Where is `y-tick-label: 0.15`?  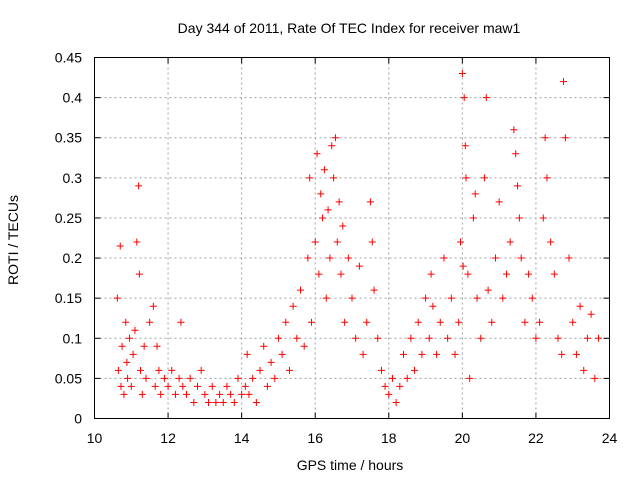 y-tick-label: 0.15 is located at coordinates (68, 298).